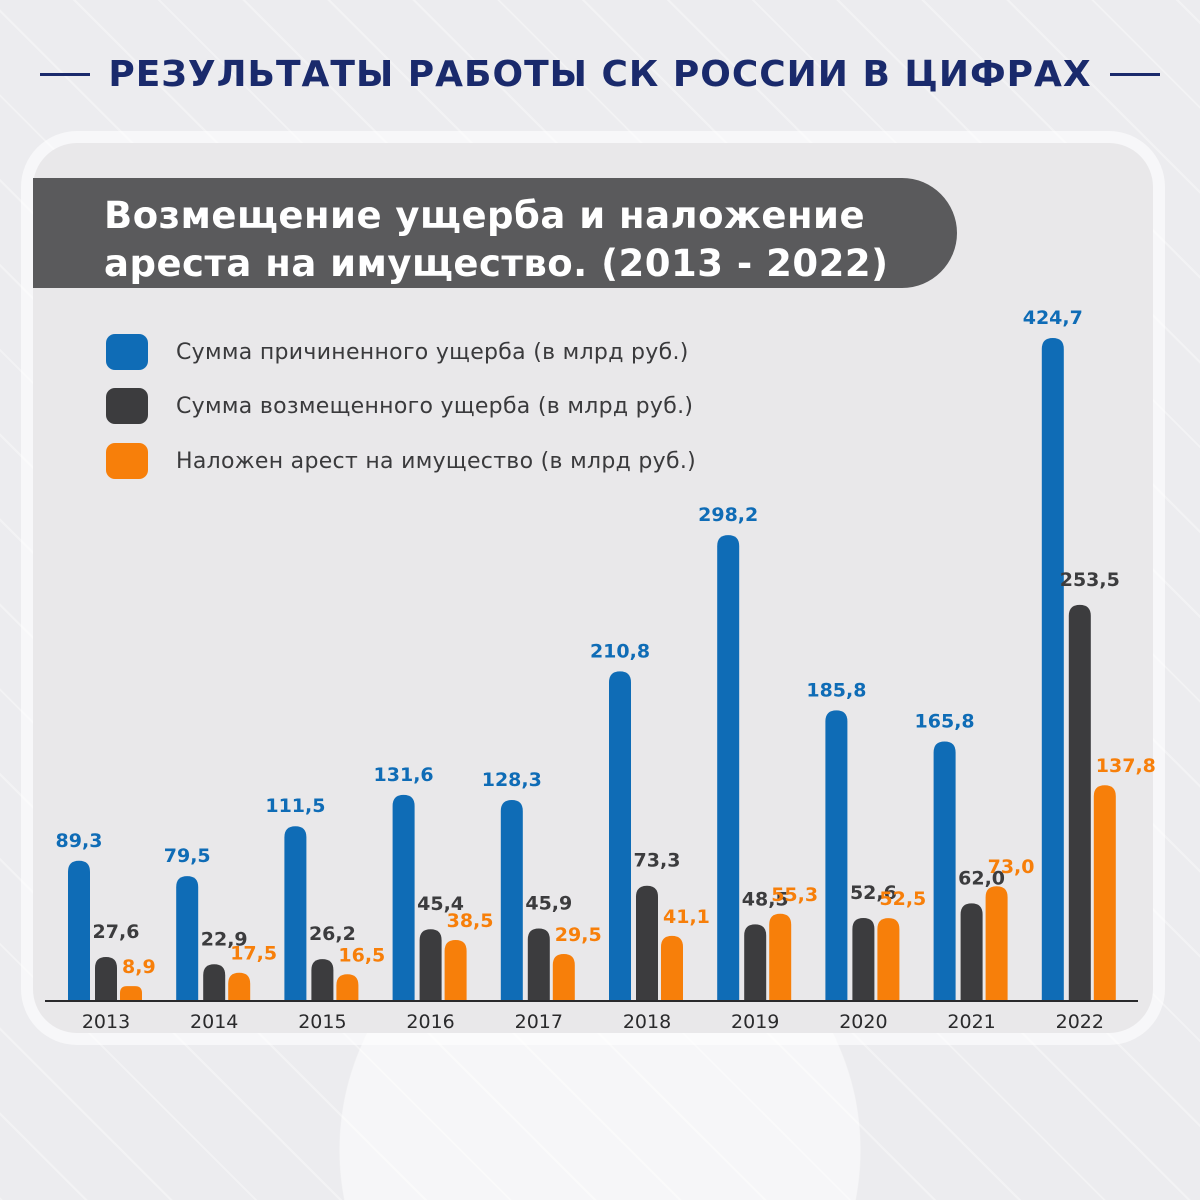  What do you see at coordinates (432, 352) in the screenshot?
I see `legend-label-damage-caused: Сумма причиненного ущерба (в млрд руб.)` at bounding box center [432, 352].